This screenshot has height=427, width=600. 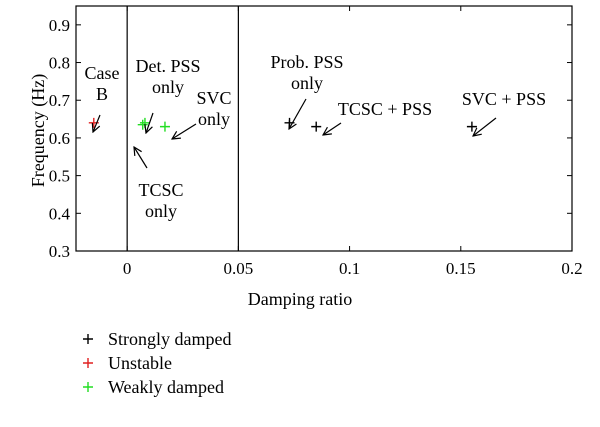 What do you see at coordinates (385, 109) in the screenshot?
I see `annotation-text: TCSC + PSS` at bounding box center [385, 109].